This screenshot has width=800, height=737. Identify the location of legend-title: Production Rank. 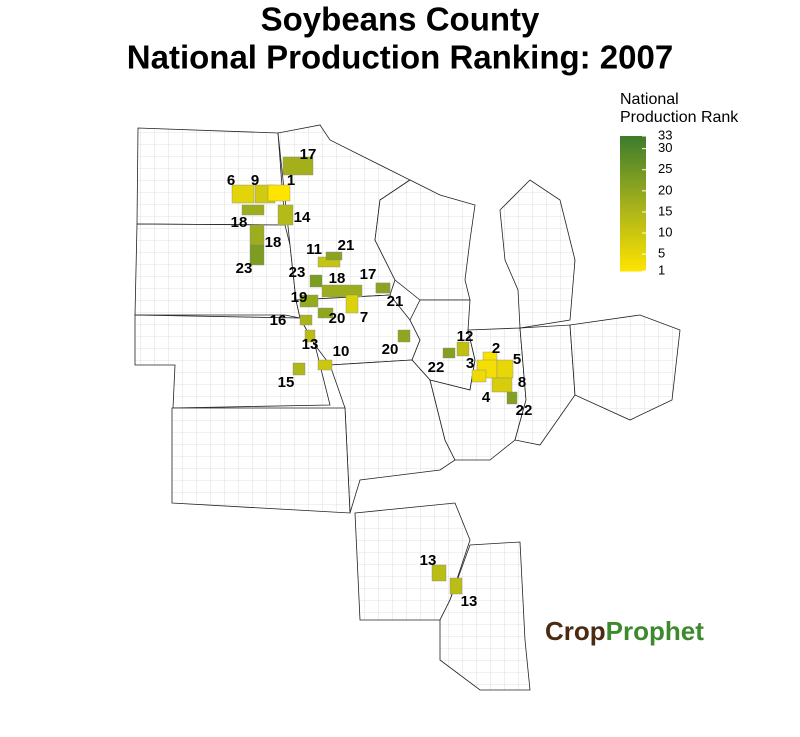
(679, 117).